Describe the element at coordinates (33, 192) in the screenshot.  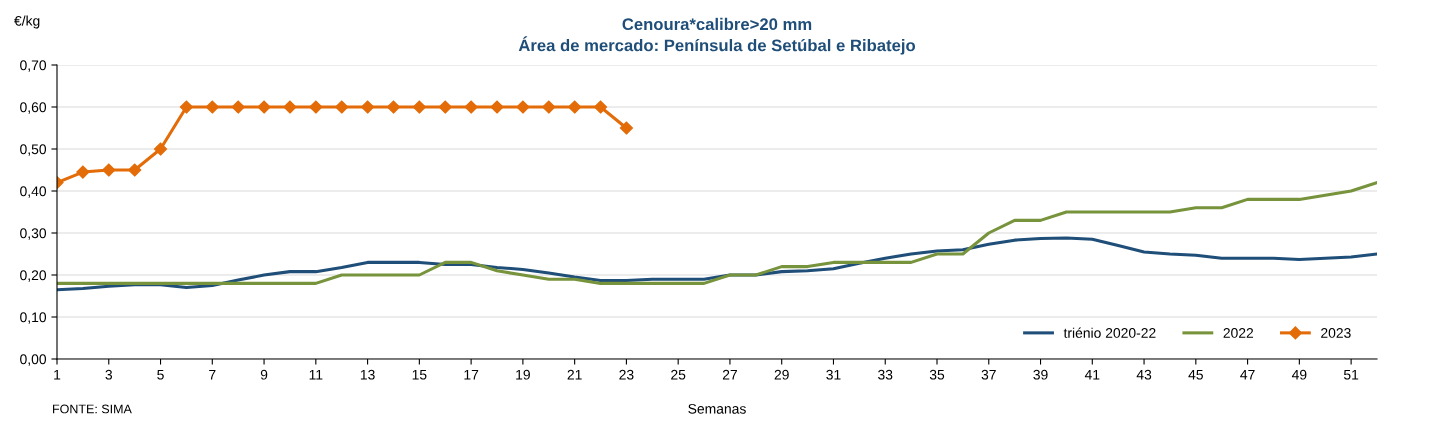
I see `y-tick-label: 0,40` at that location.